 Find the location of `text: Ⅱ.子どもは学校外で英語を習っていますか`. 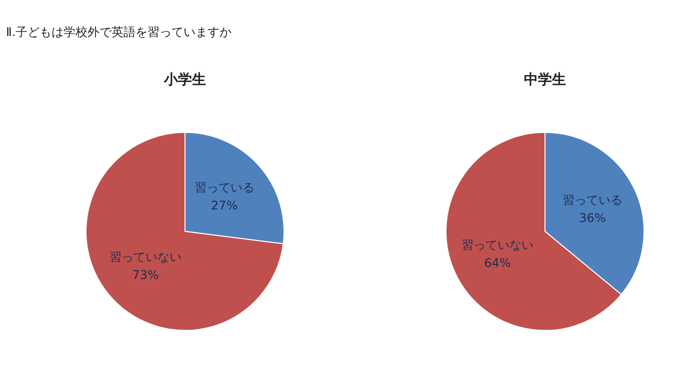

text: Ⅱ.子どもは学校外で英語を習っていますか is located at coordinates (119, 32).